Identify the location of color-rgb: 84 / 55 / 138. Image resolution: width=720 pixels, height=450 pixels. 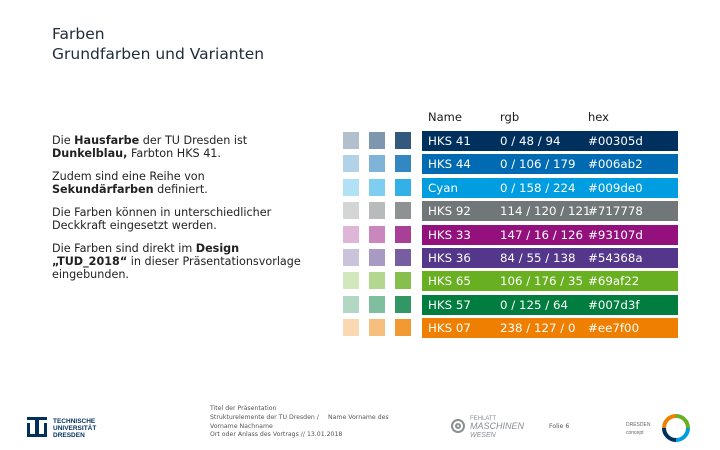
(538, 258).